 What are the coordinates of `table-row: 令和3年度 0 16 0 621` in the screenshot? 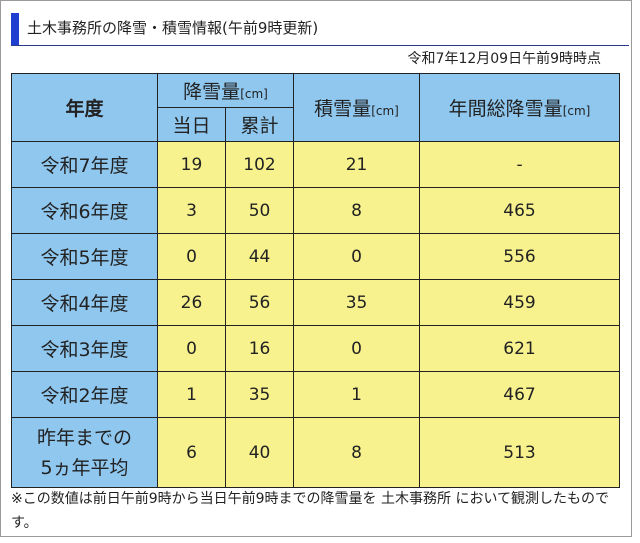 It's located at (316, 348).